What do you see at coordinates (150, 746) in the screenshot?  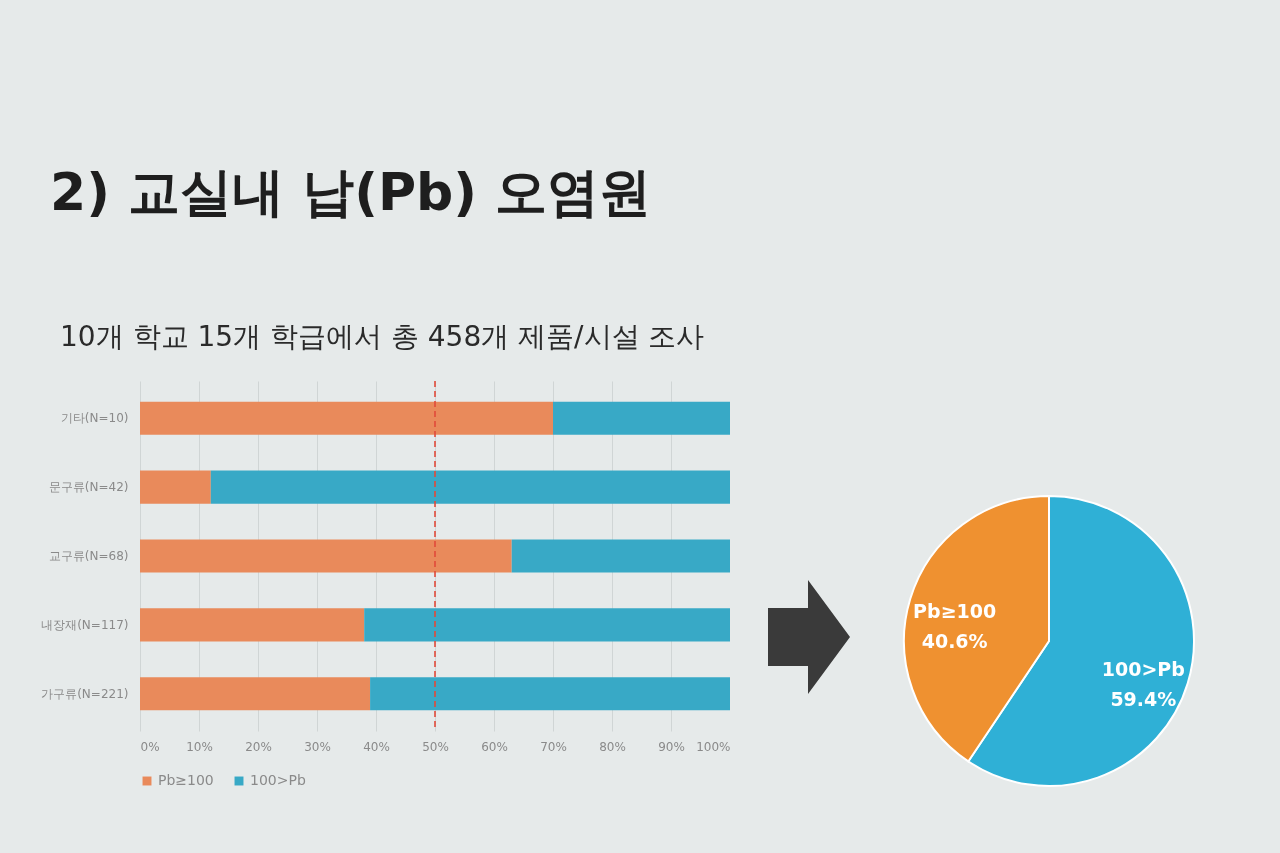 I see `x-tick-label: 0%` at bounding box center [150, 746].